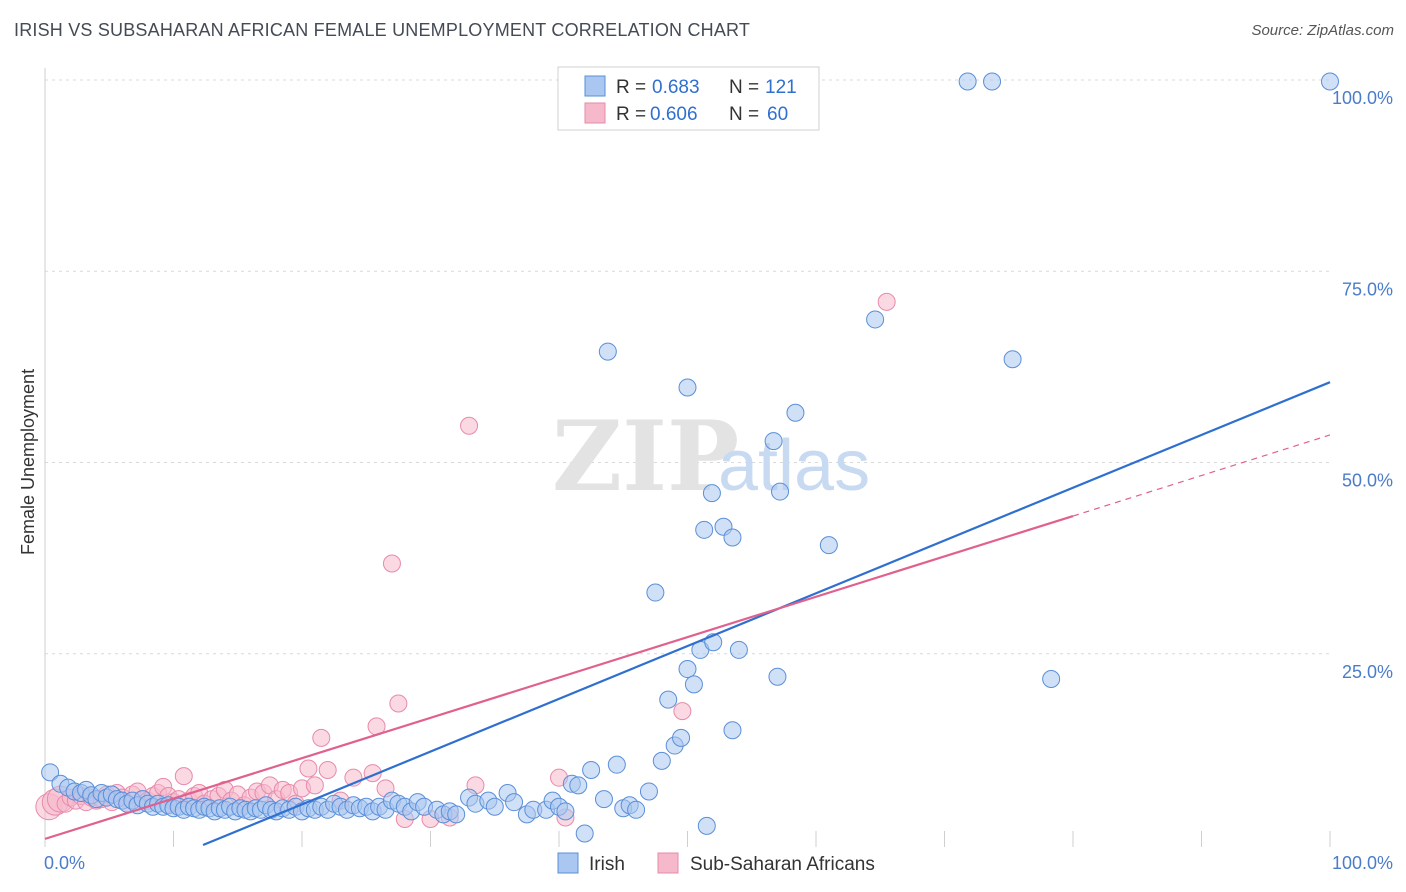  I want to click on legend-irish-r-label: R =, so click(631, 87).